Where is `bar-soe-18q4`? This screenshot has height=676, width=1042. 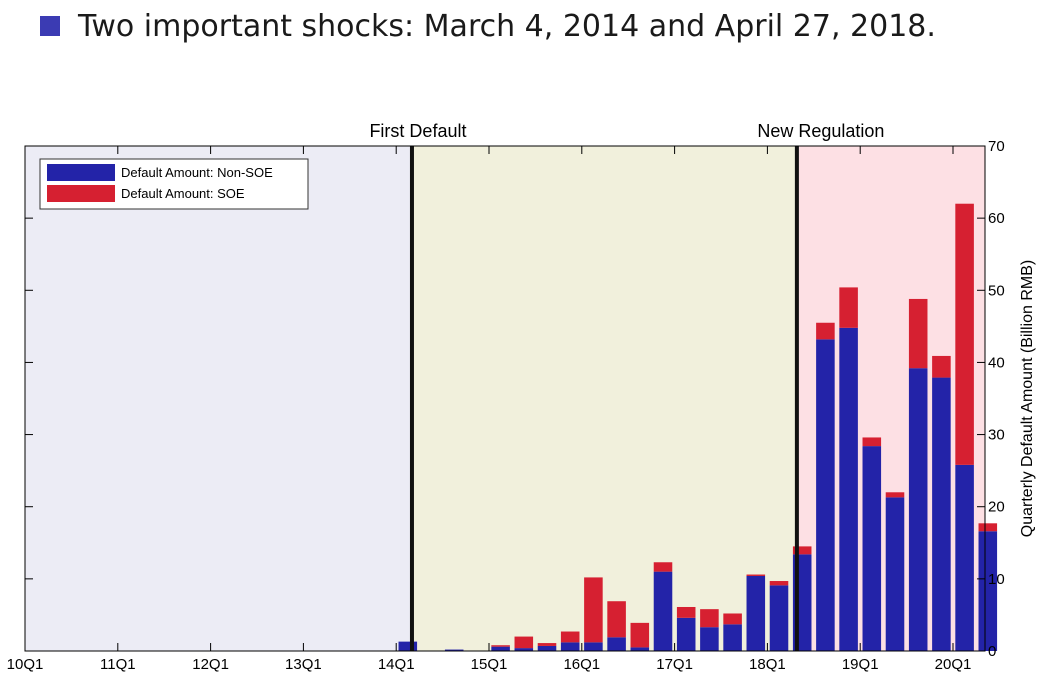
bar-soe-18q4 is located at coordinates (848, 307).